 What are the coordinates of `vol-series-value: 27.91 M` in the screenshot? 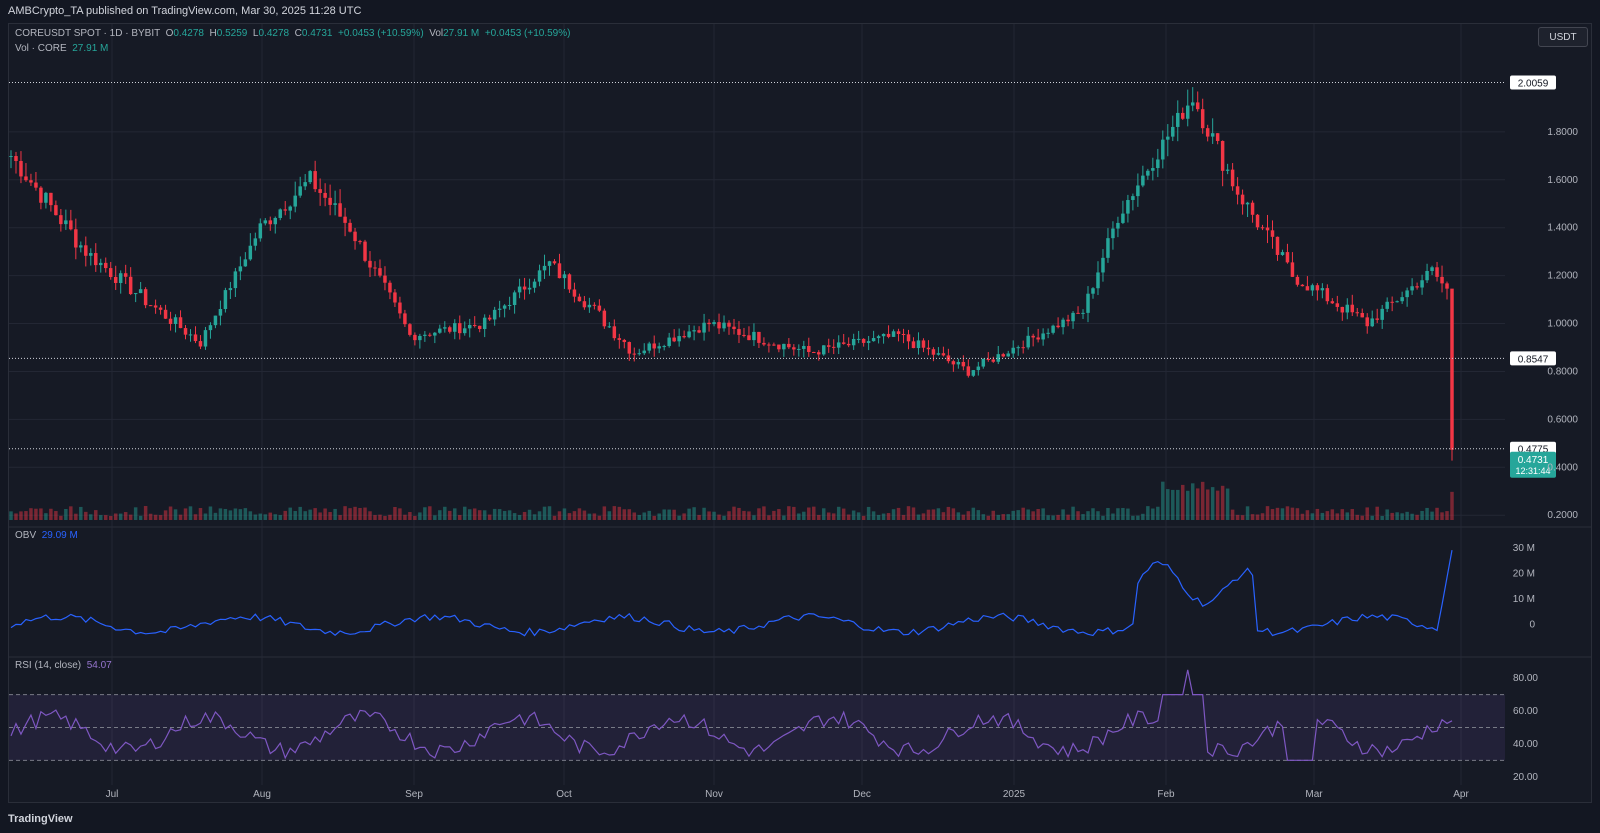 It's located at (90, 48).